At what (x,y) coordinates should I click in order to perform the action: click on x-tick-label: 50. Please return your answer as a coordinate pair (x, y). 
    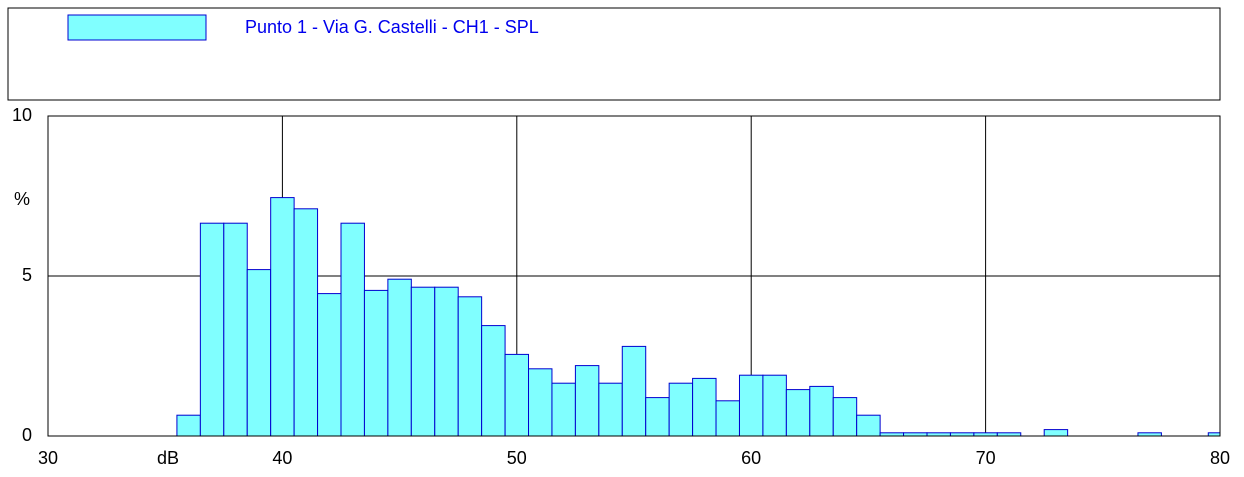
    Looking at the image, I should click on (517, 458).